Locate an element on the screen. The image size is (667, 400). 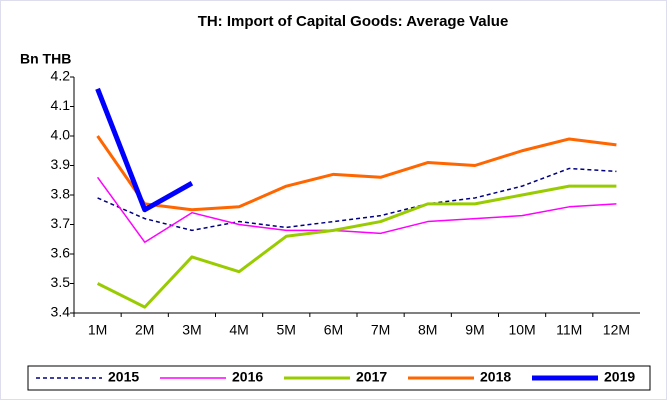
legend-label: 2015 is located at coordinates (123, 377).